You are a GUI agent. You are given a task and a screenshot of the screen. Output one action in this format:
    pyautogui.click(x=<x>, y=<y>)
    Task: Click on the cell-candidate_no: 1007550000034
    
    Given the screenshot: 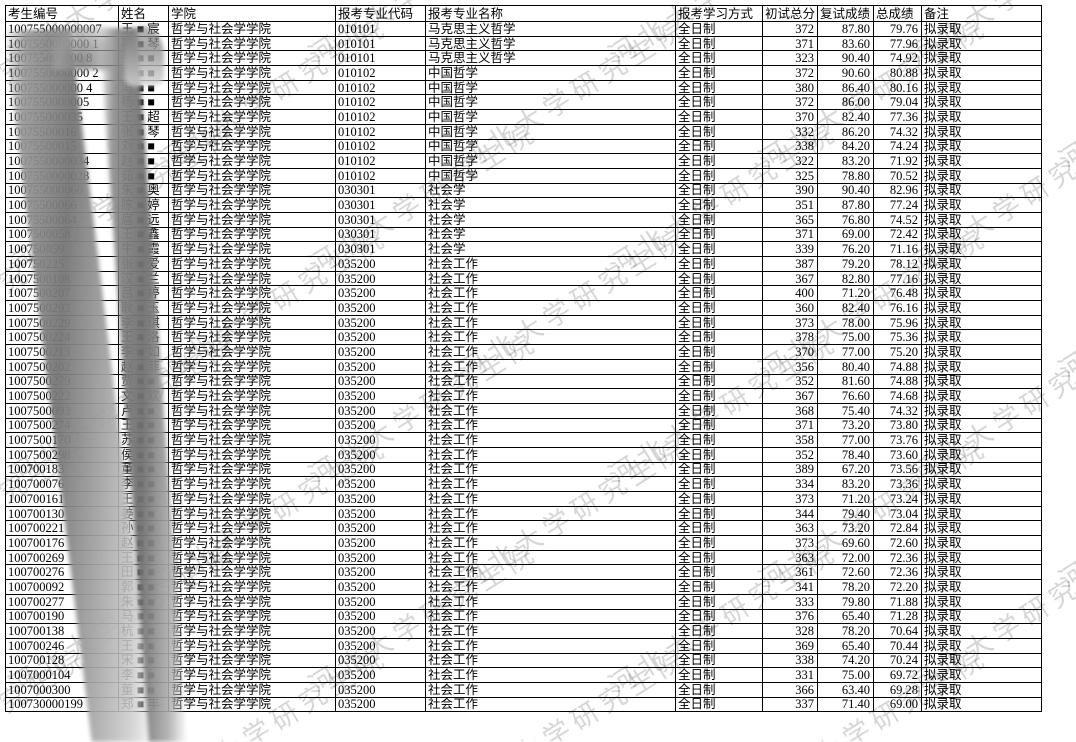 What is the action you would take?
    pyautogui.click(x=62, y=161)
    